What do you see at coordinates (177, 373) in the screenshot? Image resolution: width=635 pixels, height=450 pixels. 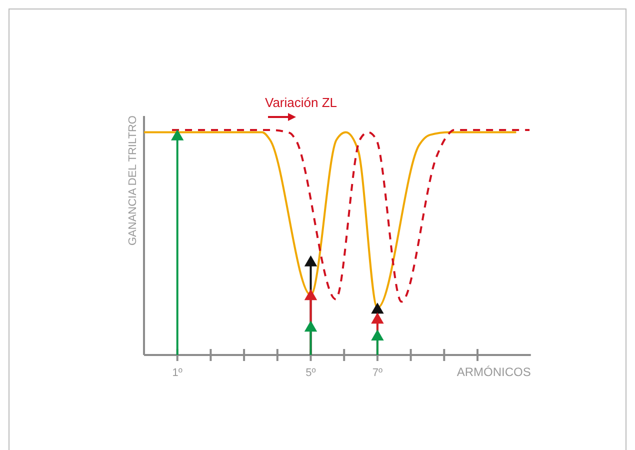 I see `x-tick-label: 1º` at bounding box center [177, 373].